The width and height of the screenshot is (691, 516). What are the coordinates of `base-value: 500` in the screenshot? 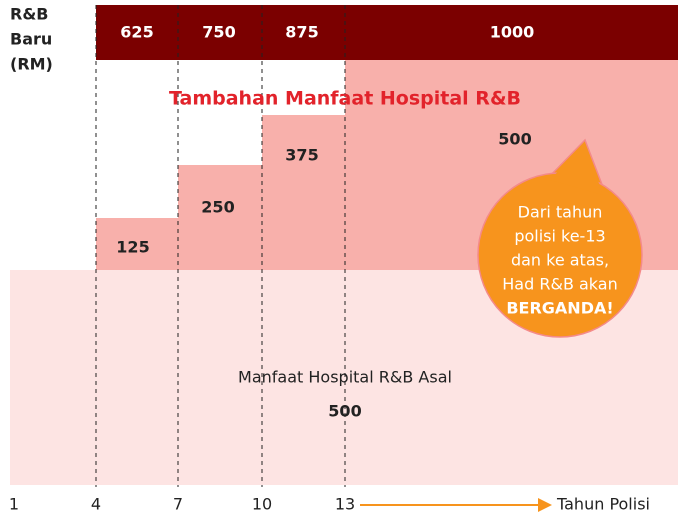 It's located at (344, 411).